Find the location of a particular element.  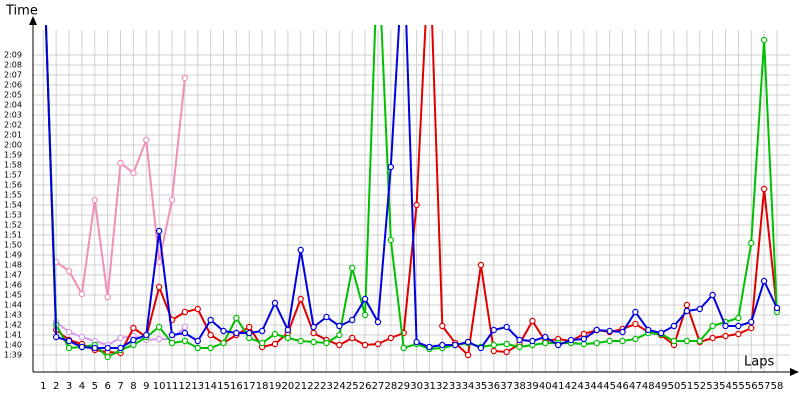

x-tick-label: 18 is located at coordinates (262, 386).